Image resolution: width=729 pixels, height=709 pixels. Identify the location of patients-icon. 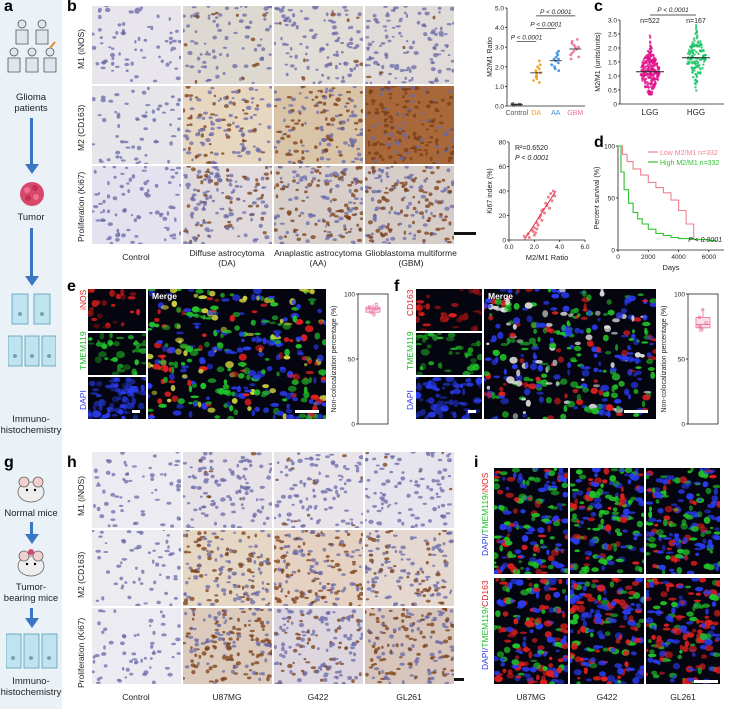
(32, 46).